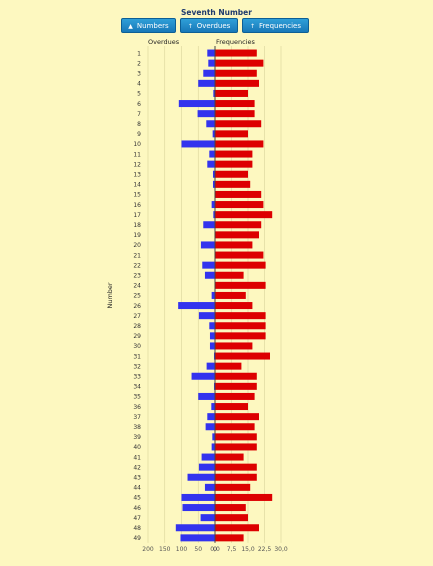  I want to click on x-tick-label: 30,0, so click(281, 549).